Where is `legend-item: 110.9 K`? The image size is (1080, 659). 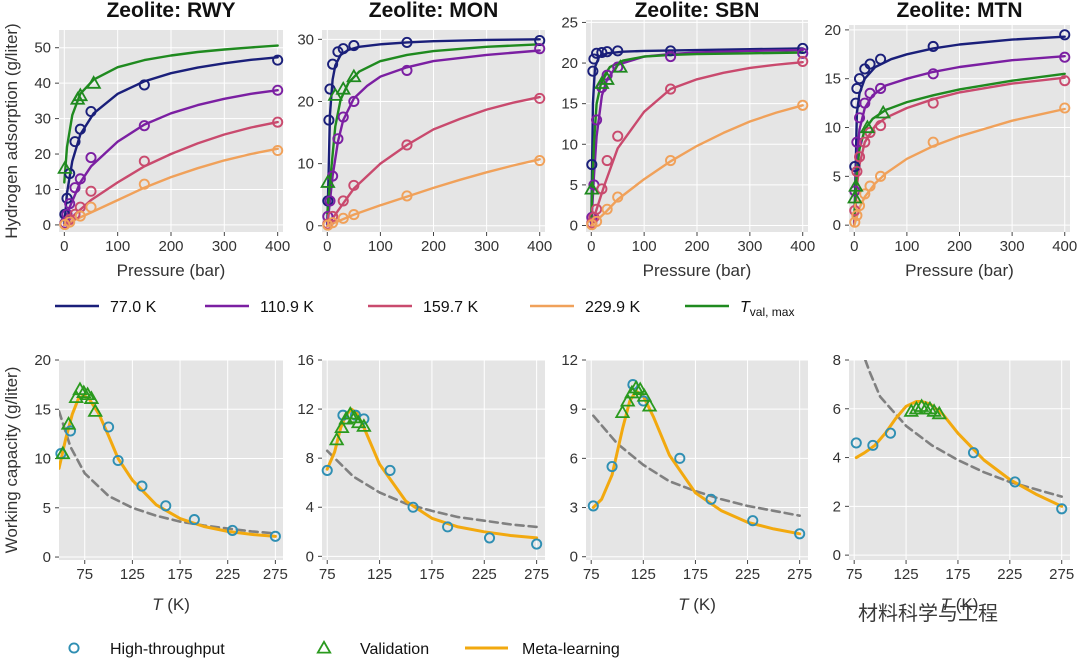 legend-item: 110.9 K is located at coordinates (259, 307).